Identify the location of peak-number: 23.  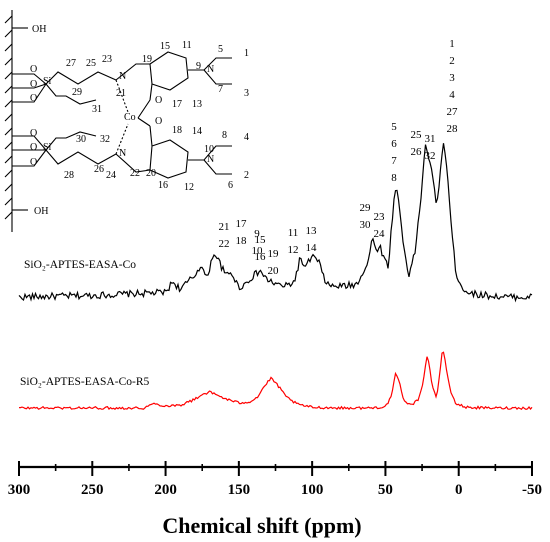
(380, 217).